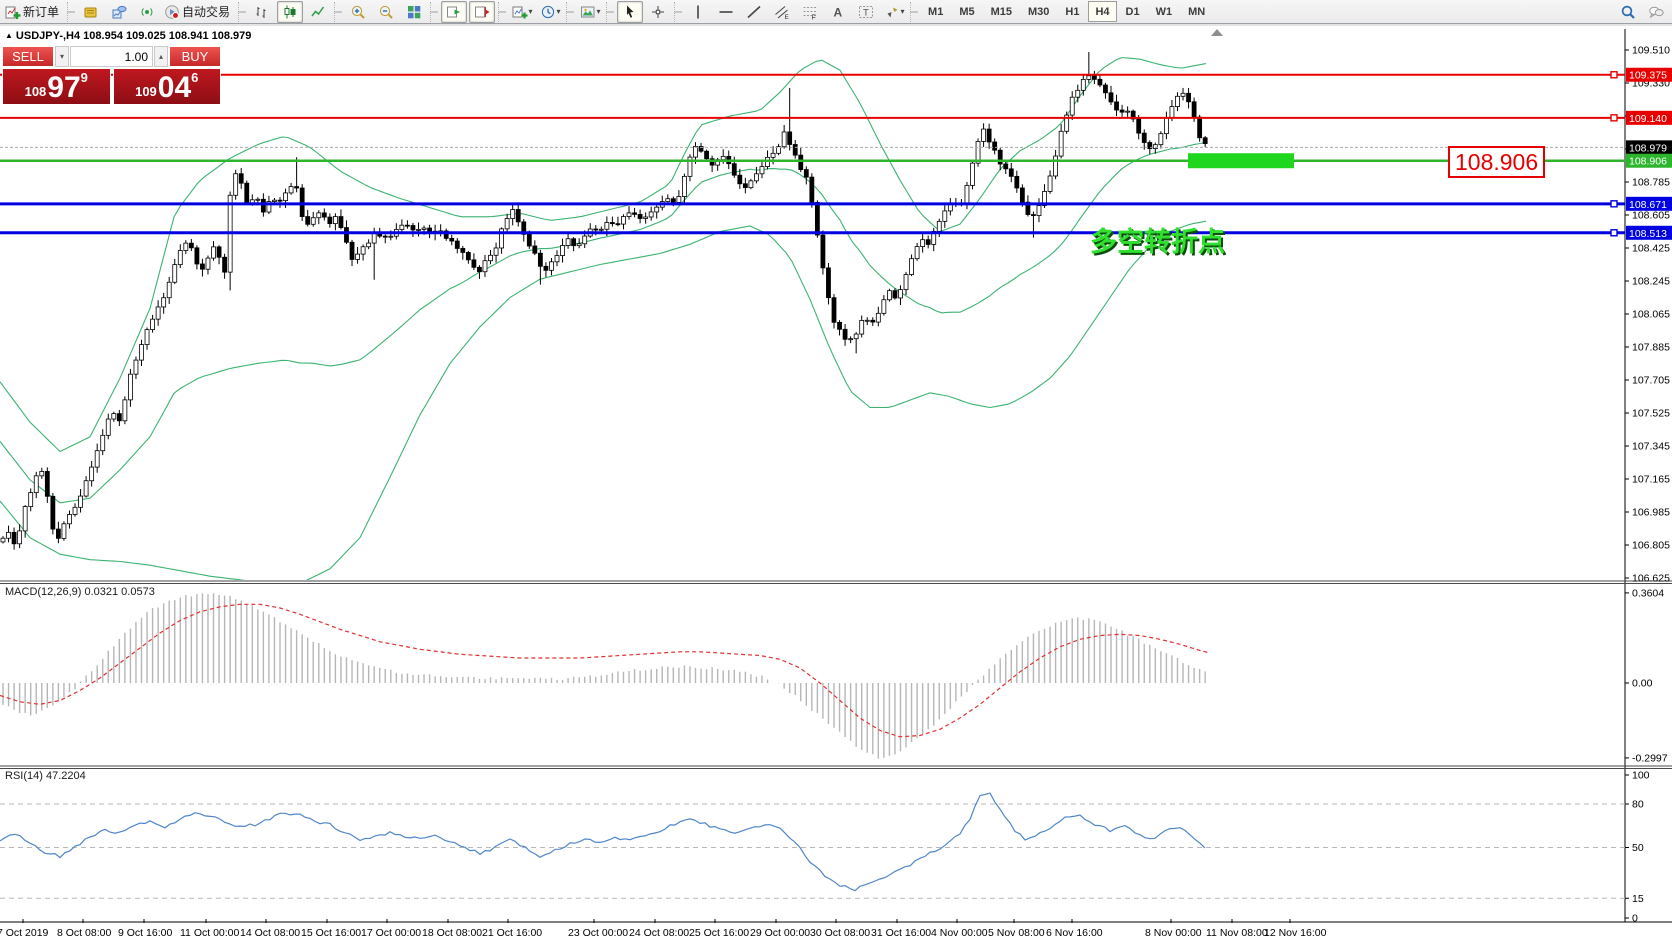 The image size is (1672, 947). Describe the element at coordinates (967, 11) in the screenshot. I see `timeframe-m5-button: M5` at that location.